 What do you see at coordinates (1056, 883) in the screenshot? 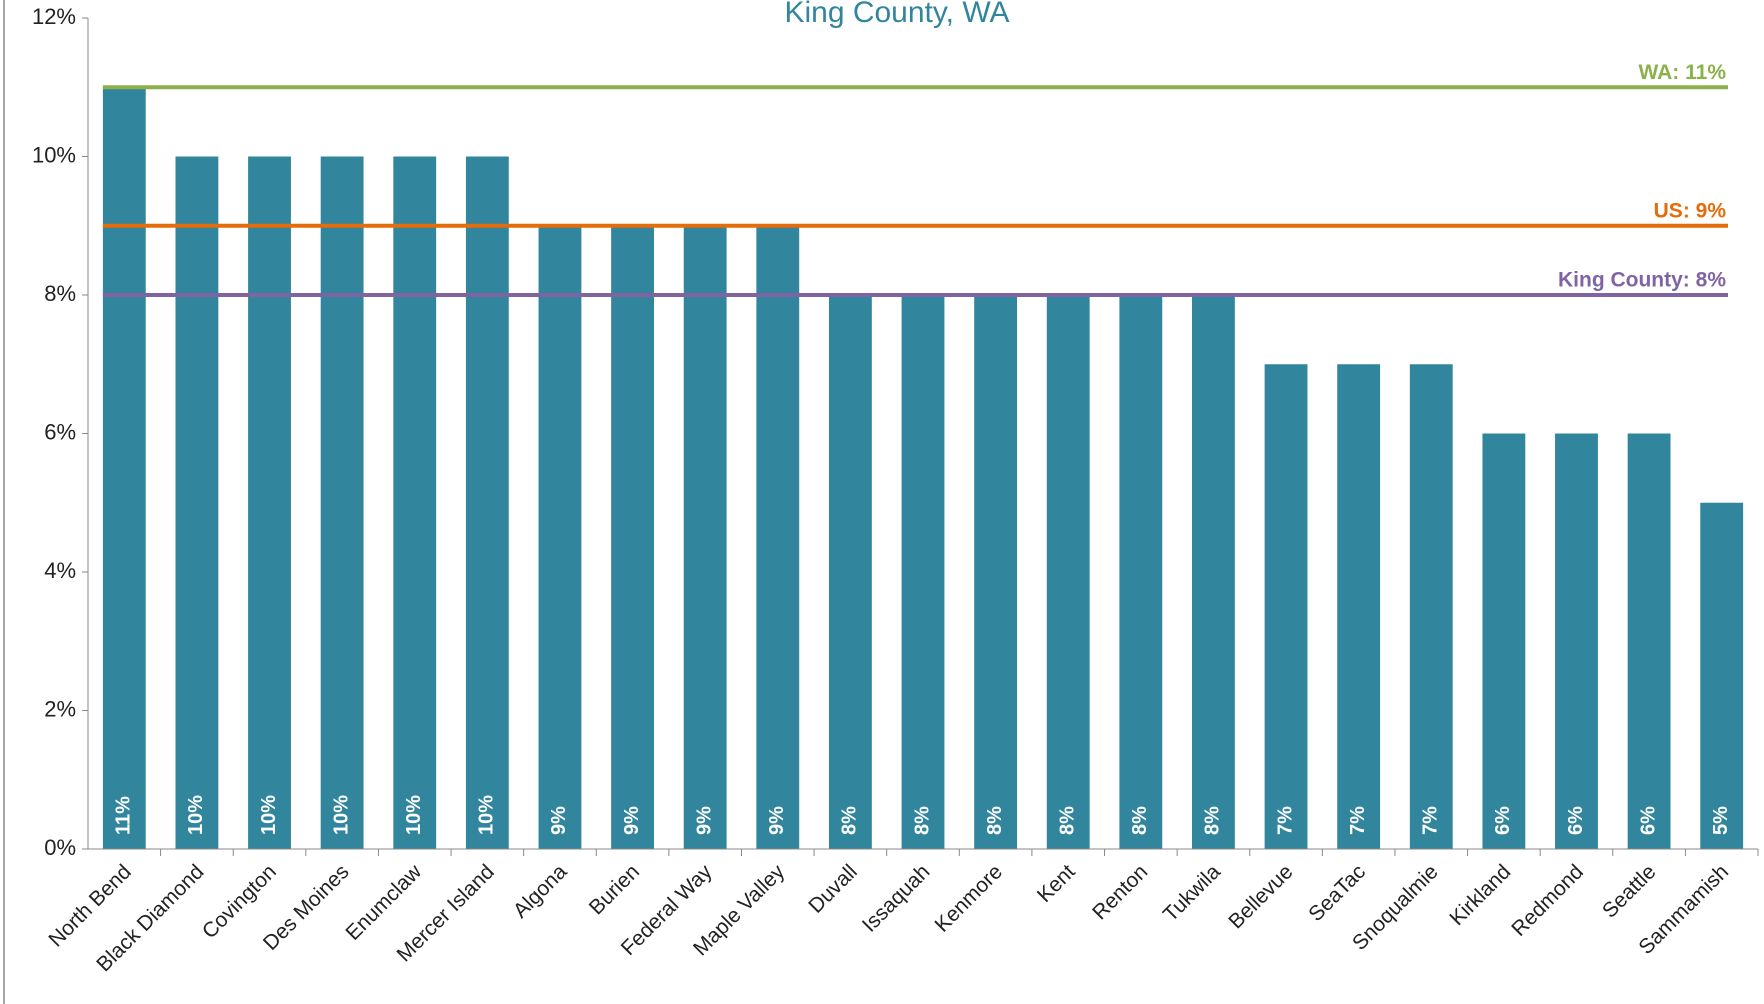
I see `x-tick-label: Kent` at bounding box center [1056, 883].